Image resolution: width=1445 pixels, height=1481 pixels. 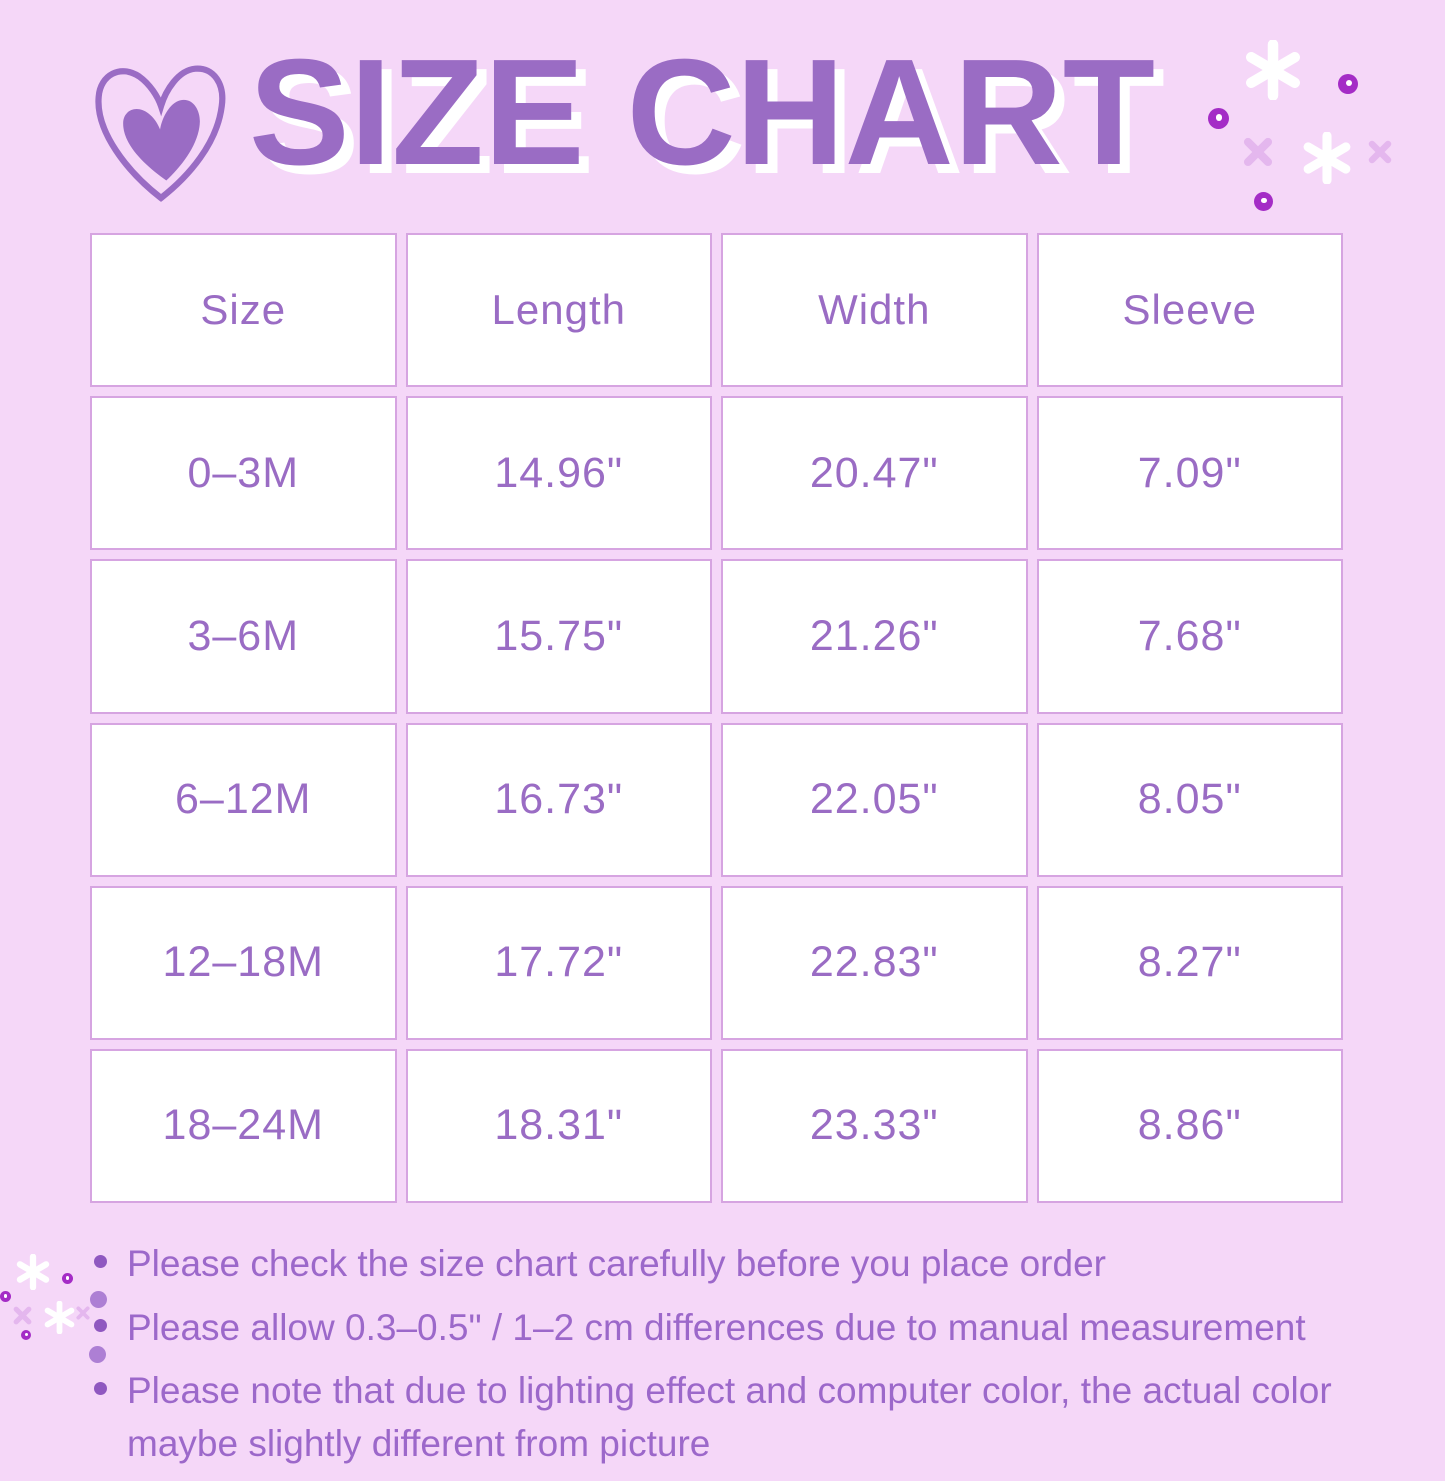 What do you see at coordinates (243, 310) in the screenshot?
I see `column-header-size: Size` at bounding box center [243, 310].